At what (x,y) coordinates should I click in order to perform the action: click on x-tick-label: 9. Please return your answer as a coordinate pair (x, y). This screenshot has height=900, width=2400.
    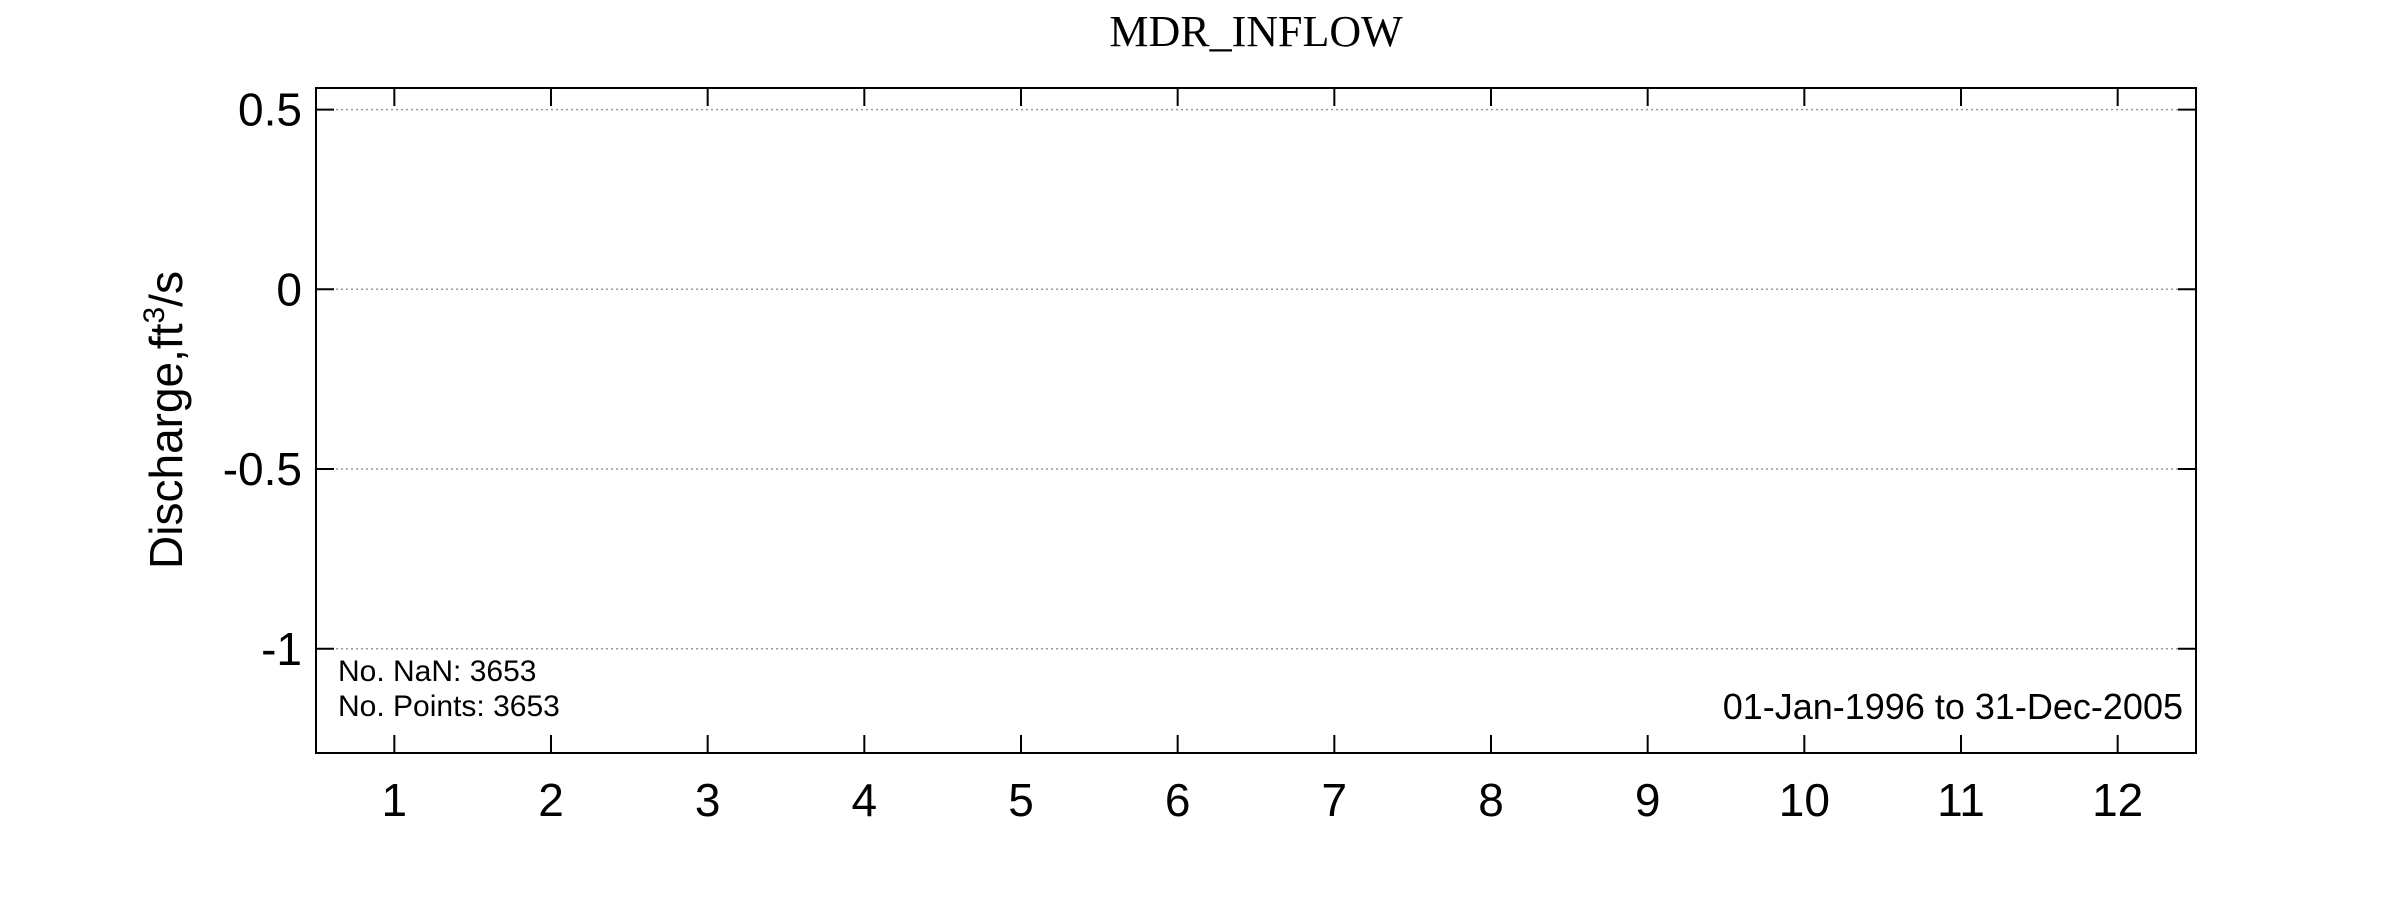
    Looking at the image, I should click on (1648, 800).